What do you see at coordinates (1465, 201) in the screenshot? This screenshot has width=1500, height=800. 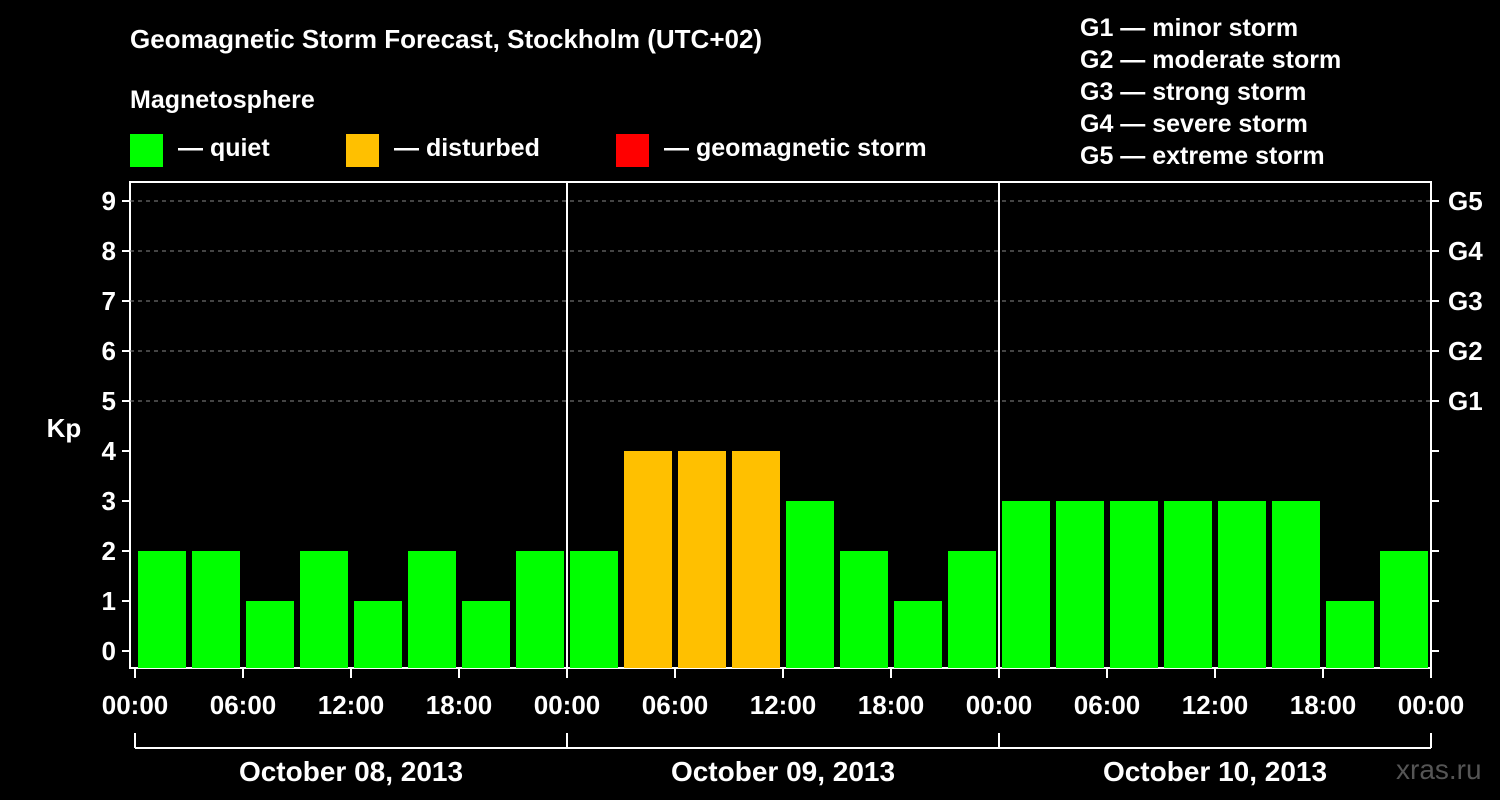 I see `storm-level-label: G5` at bounding box center [1465, 201].